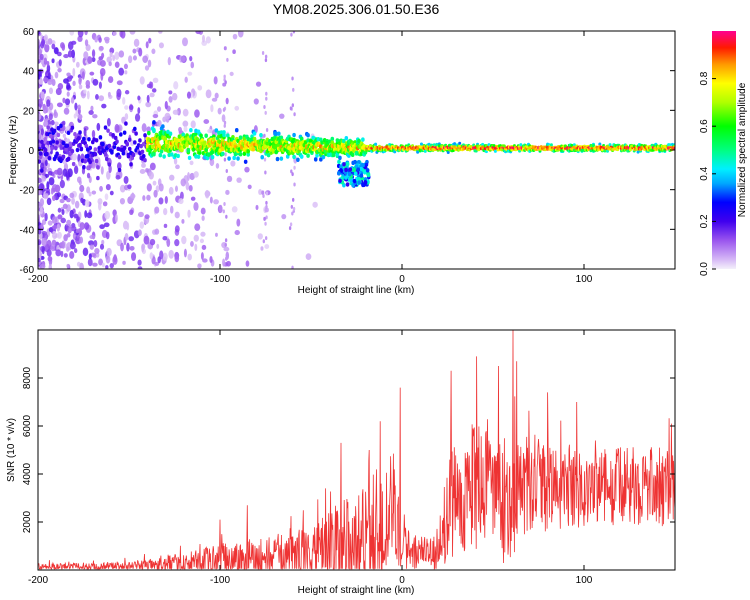 This screenshot has width=750, height=600. Describe the element at coordinates (704, 126) in the screenshot. I see `colorbar-tick-label: 0.6` at that location.